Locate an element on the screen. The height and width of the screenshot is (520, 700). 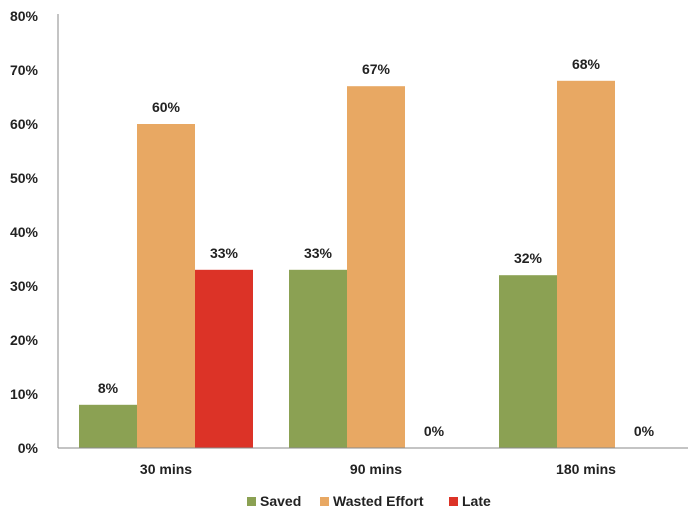
y-tick-label: 20% is located at coordinates (24, 340).